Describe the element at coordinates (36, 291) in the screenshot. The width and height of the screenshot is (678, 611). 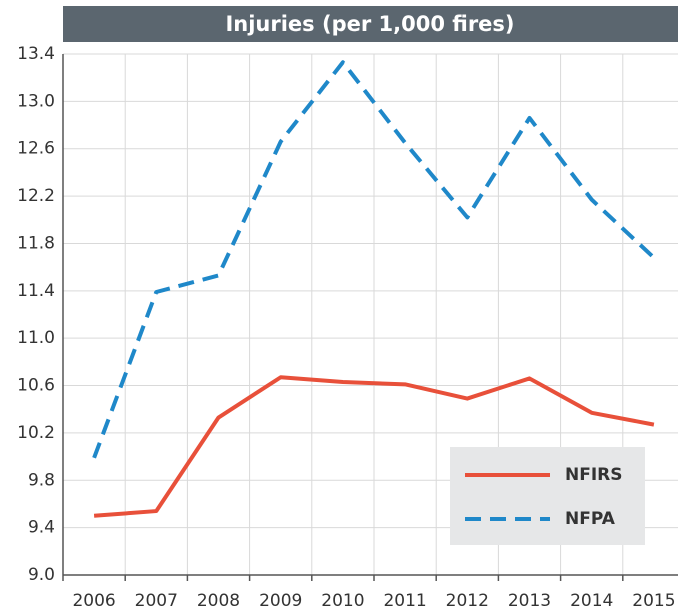
I see `y-tick-label: 11.4` at that location.